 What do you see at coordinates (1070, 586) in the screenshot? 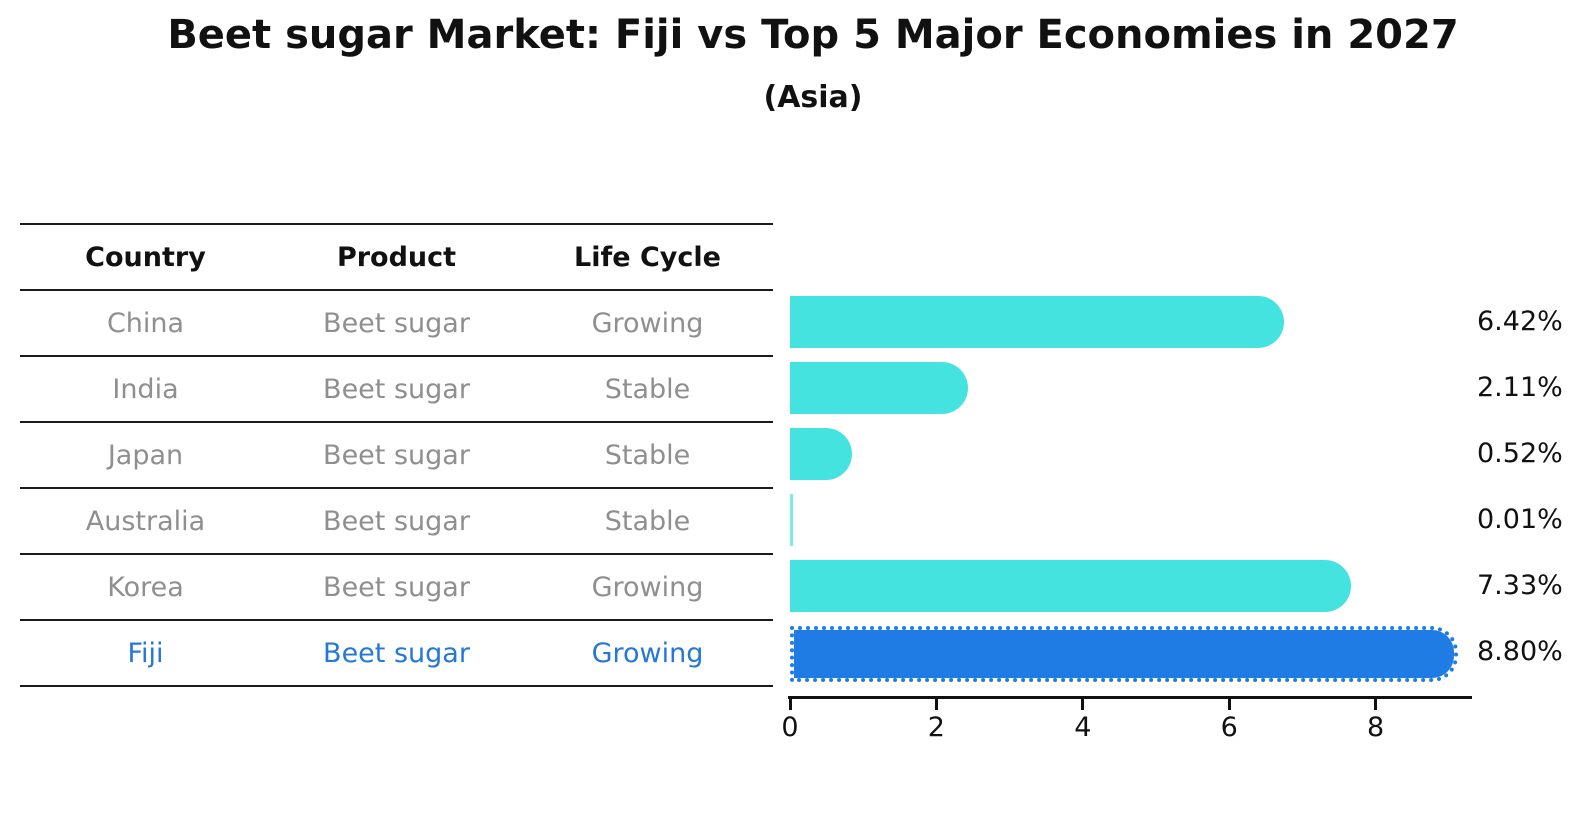
I see `bar-korea` at bounding box center [1070, 586].